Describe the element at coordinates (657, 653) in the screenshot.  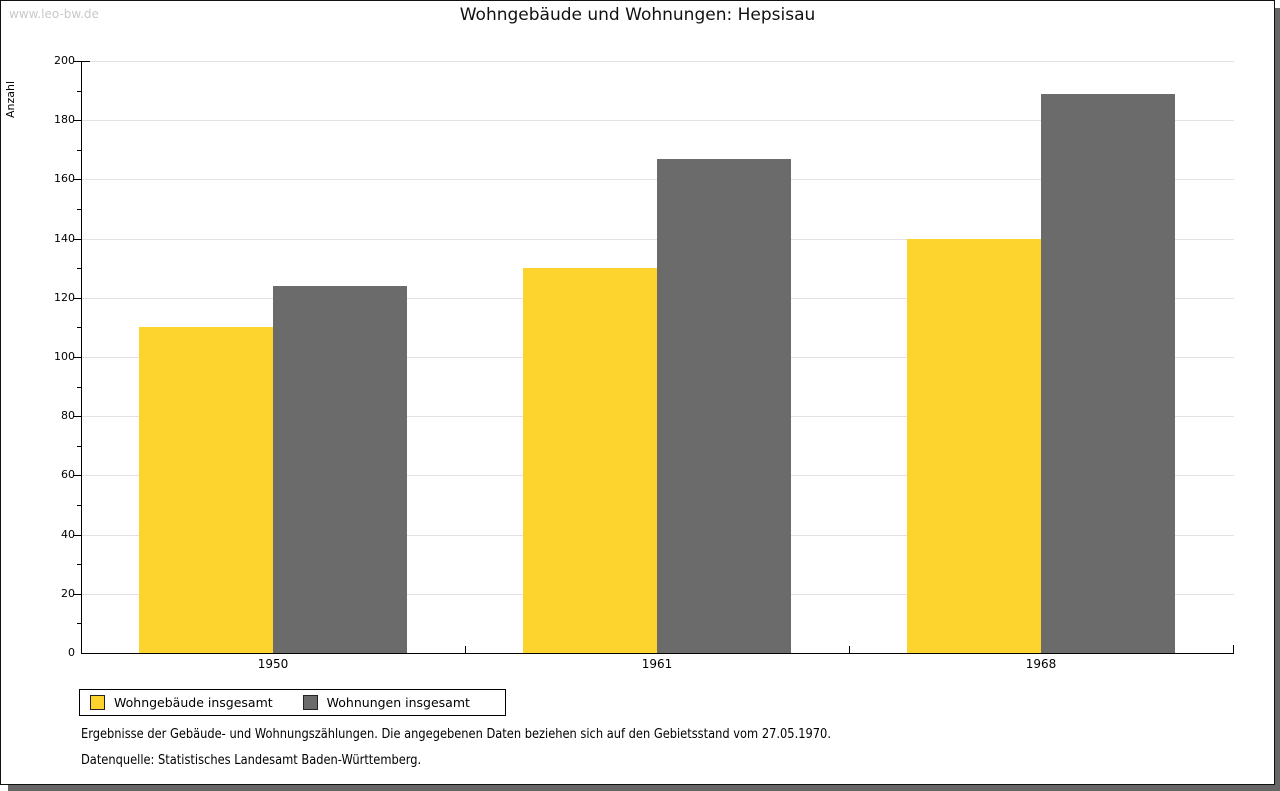
I see `x-axis-line` at that location.